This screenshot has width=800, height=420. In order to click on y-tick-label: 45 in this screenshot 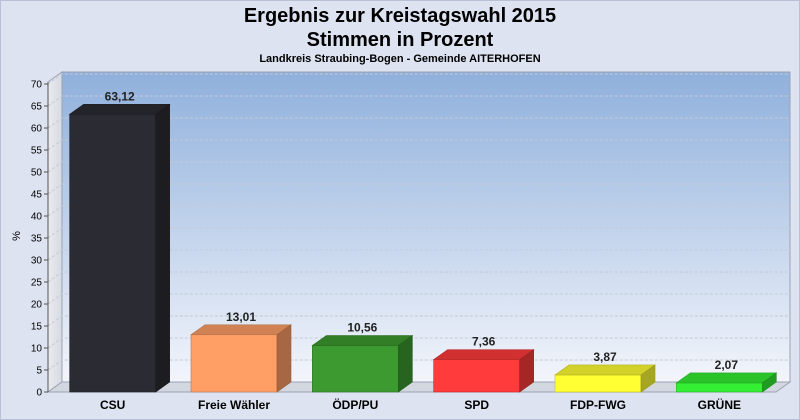, I will do `click(37, 195)`.